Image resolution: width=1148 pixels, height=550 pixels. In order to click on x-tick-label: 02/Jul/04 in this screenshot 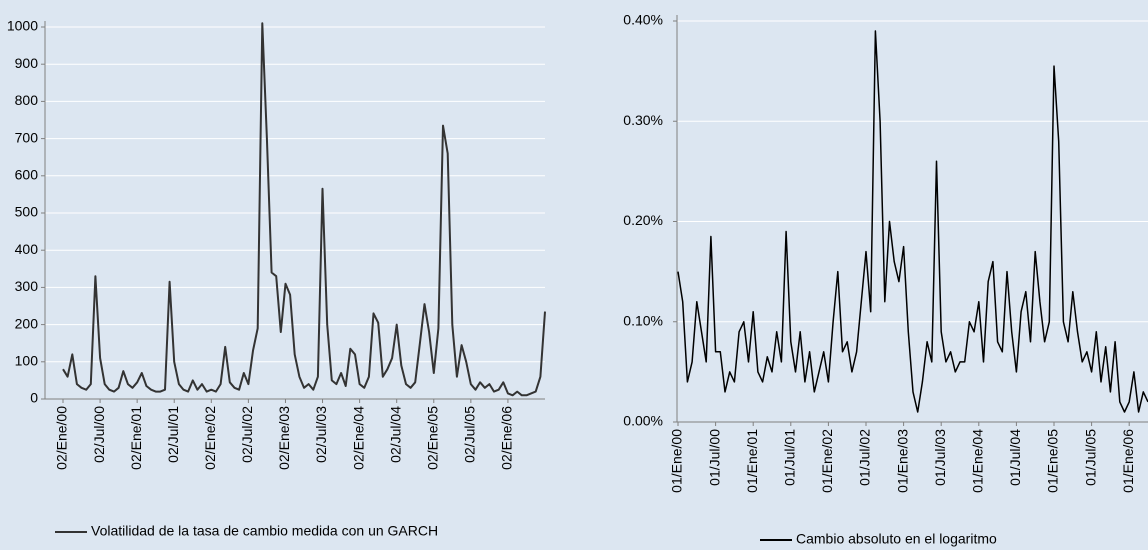, I will do `click(395, 434)`.